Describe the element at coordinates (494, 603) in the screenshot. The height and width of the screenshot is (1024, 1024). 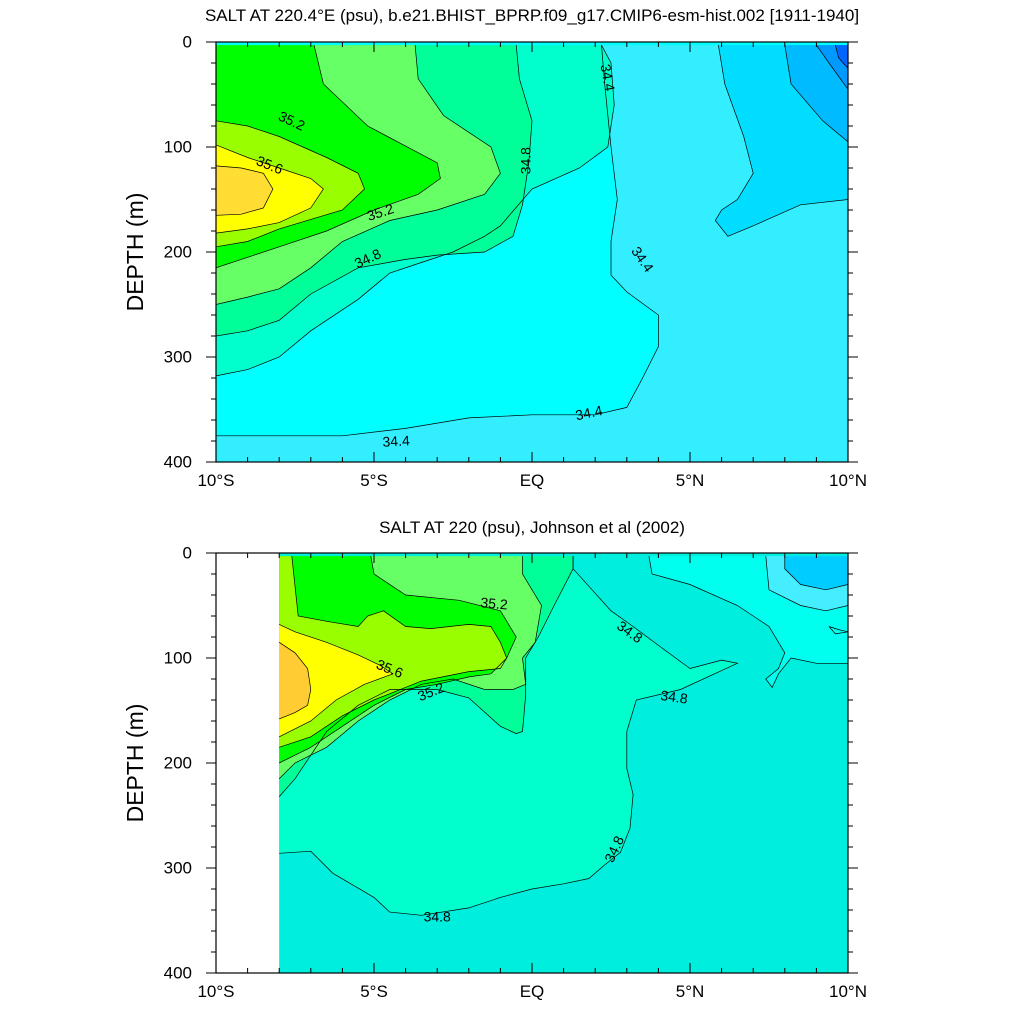
I see `contour-label: 35.2` at that location.